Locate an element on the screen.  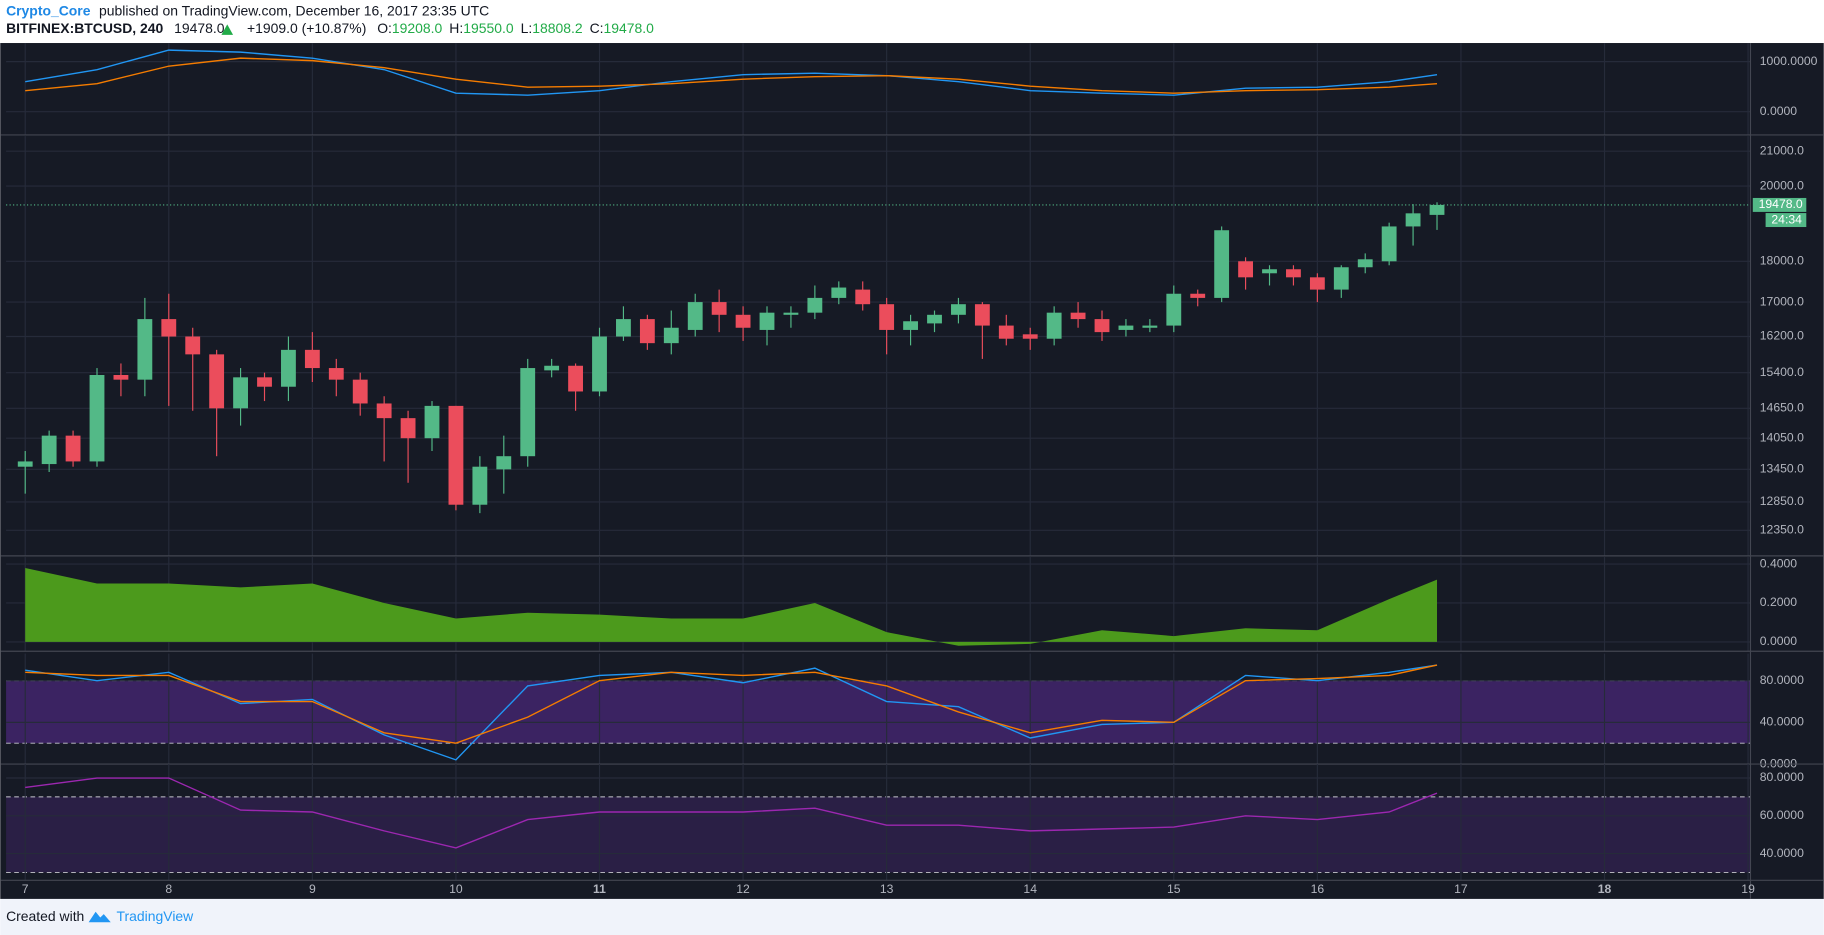
up-arrow is located at coordinates (227, 29).